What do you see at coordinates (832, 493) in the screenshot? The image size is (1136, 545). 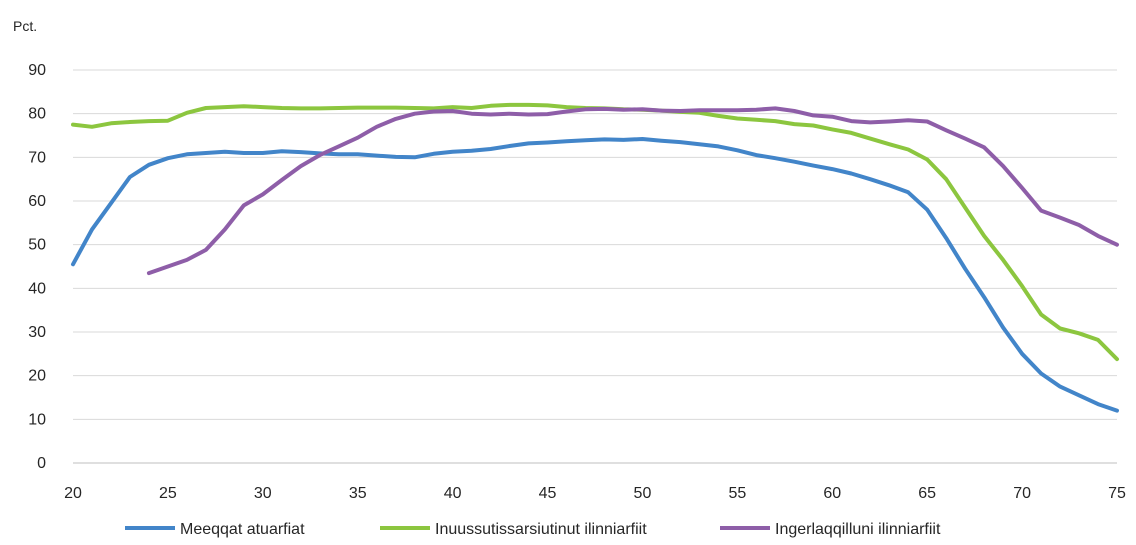 I see `x-tick-label: 60` at bounding box center [832, 493].